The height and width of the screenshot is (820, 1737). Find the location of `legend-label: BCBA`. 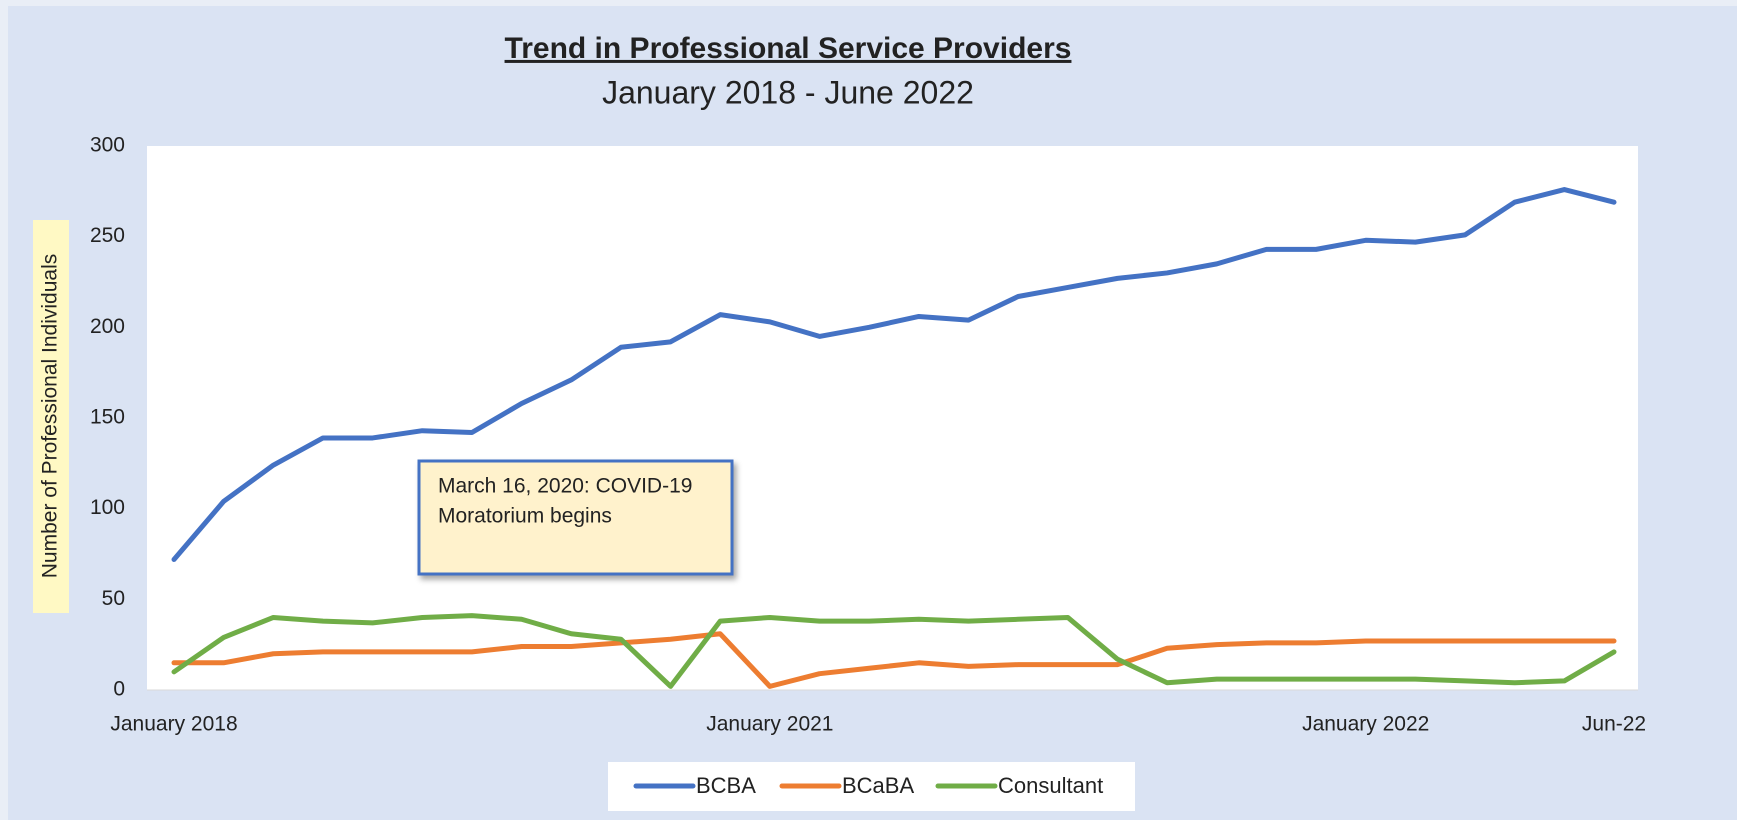

legend-label: BCBA is located at coordinates (726, 785).